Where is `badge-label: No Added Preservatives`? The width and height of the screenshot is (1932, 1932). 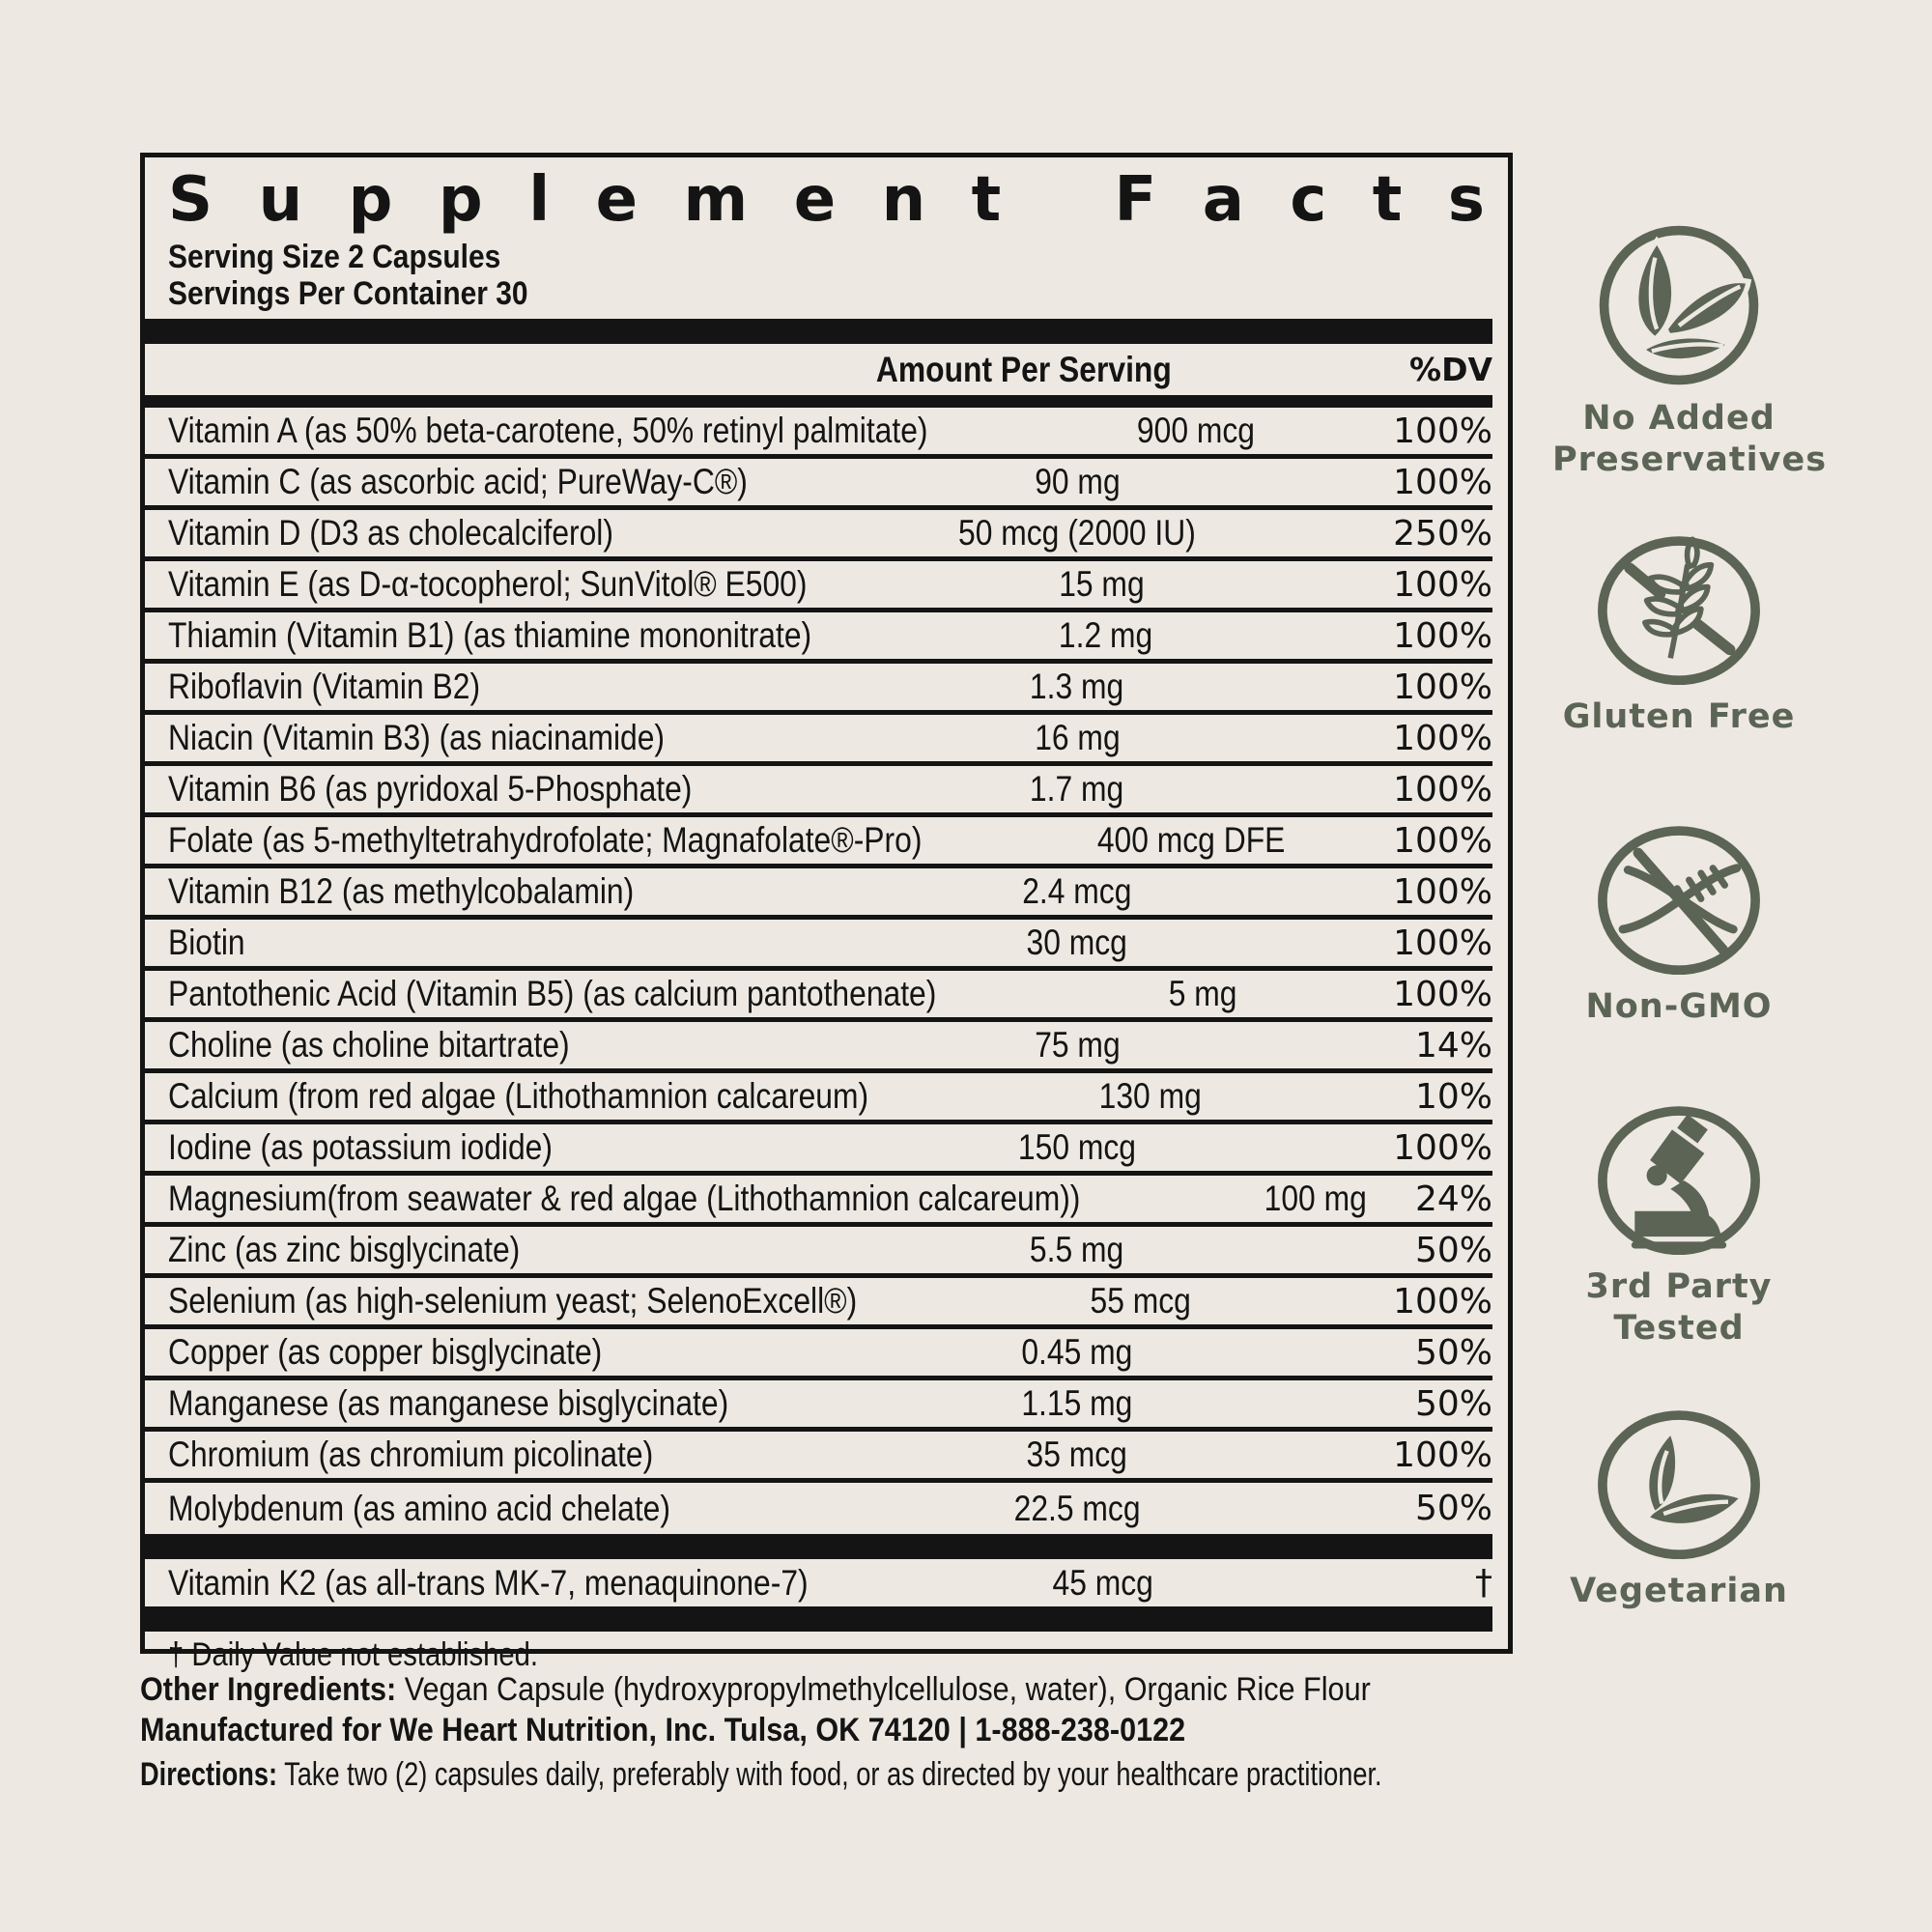 badge-label: No Added Preservatives is located at coordinates (1690, 439).